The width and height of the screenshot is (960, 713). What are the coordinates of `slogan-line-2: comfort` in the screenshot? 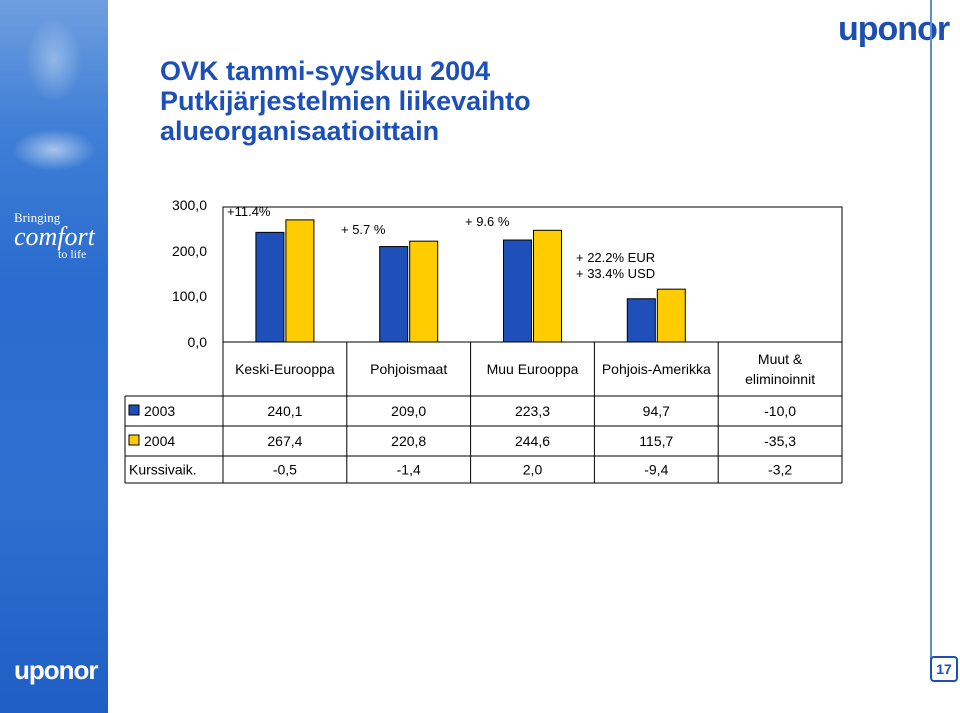 It's located at (54, 236).